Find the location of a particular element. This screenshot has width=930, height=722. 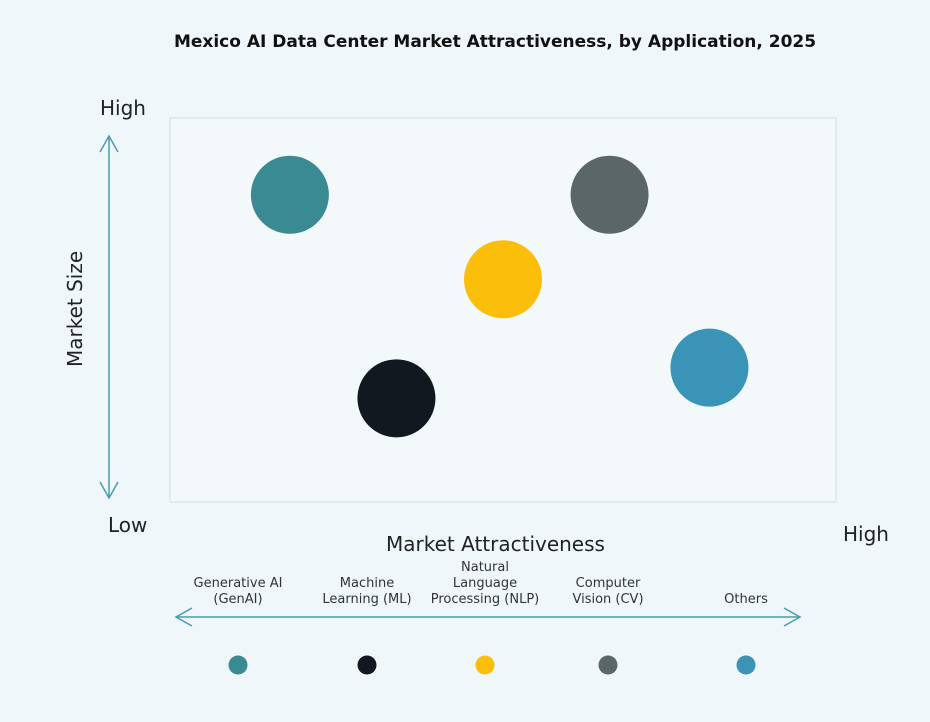

y-high-label: High is located at coordinates (123, 108).